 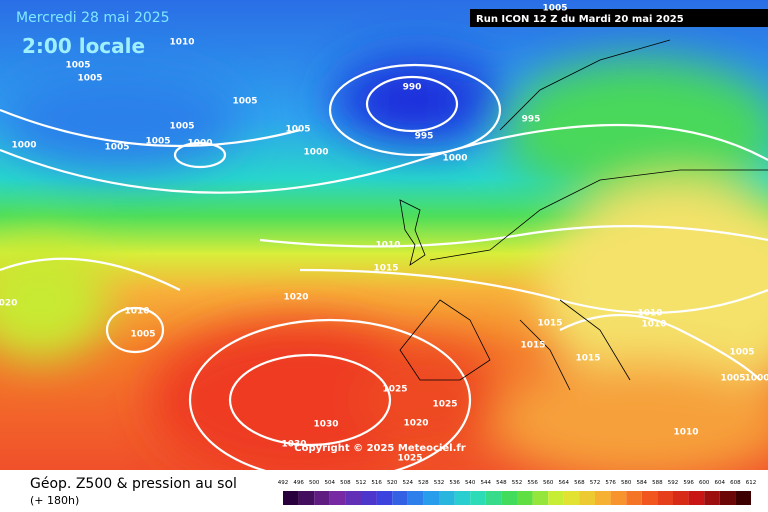 I want to click on scale-label: 596, so click(x=688, y=483).